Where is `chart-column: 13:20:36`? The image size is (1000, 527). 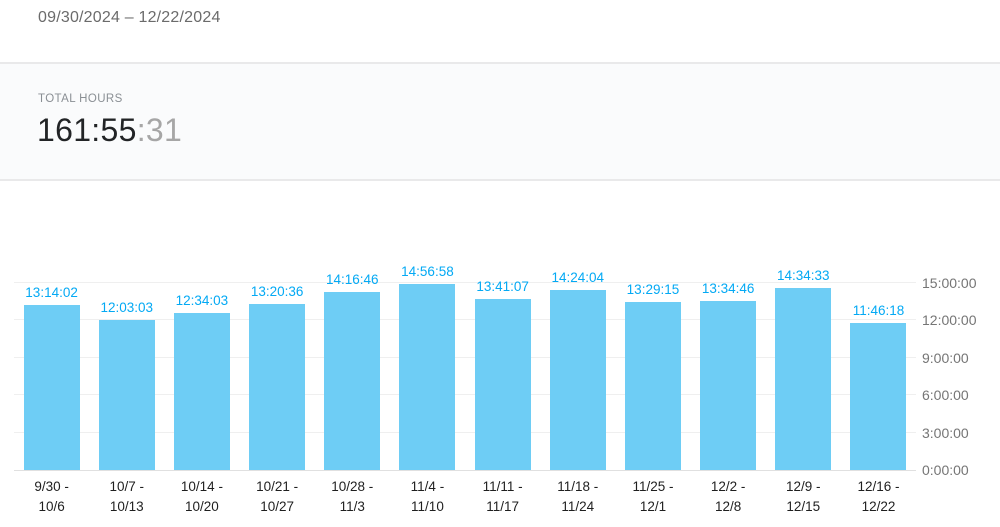 chart-column: 13:20:36 is located at coordinates (277, 377).